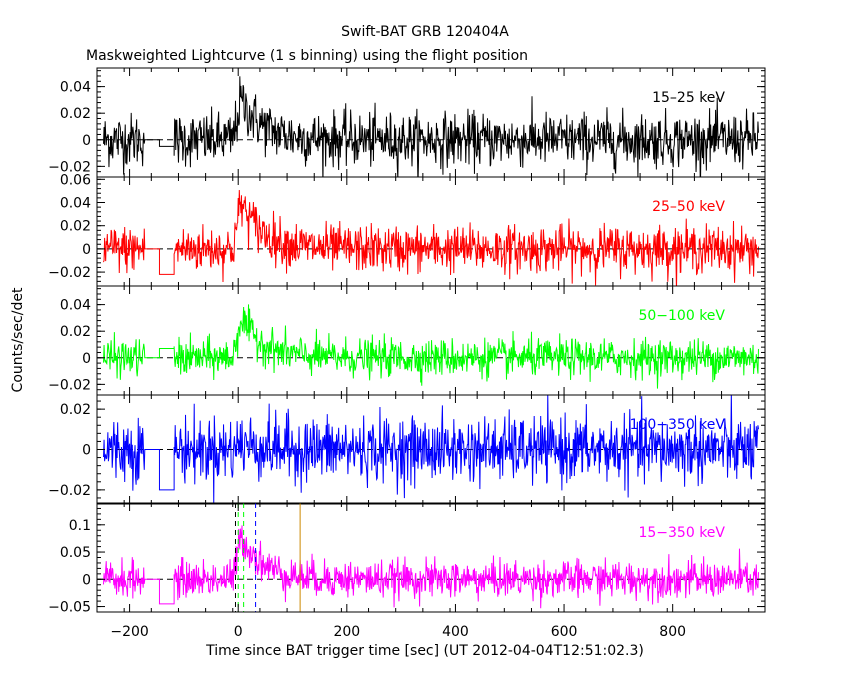  What do you see at coordinates (238, 632) in the screenshot?
I see `x-tick-label: 0` at bounding box center [238, 632].